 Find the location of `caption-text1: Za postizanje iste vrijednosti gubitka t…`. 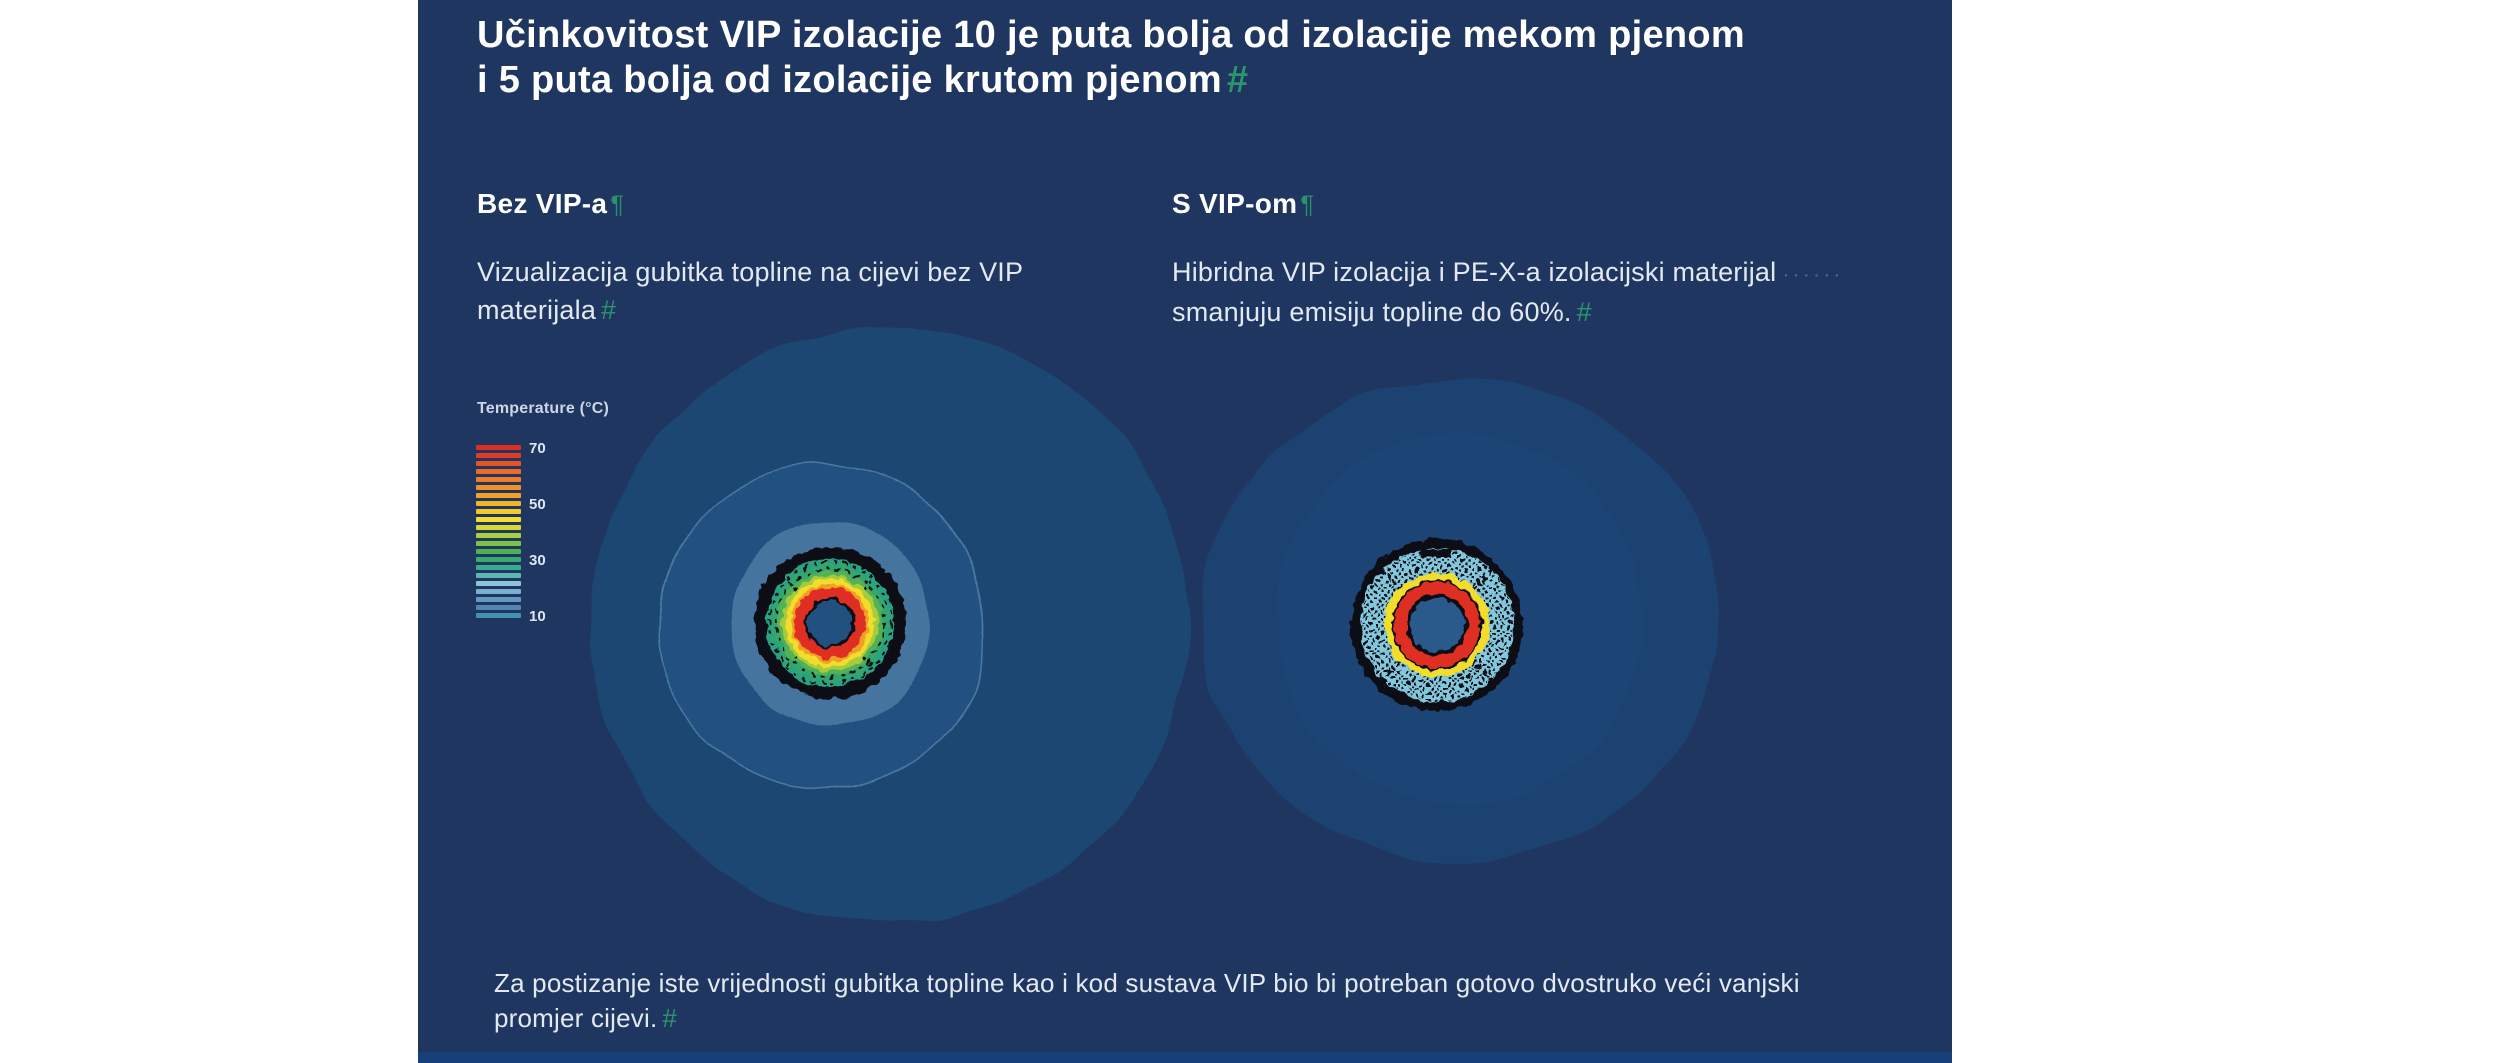

caption-text1: Za postizanje iste vrijednosti gubitka t… is located at coordinates (1147, 983).